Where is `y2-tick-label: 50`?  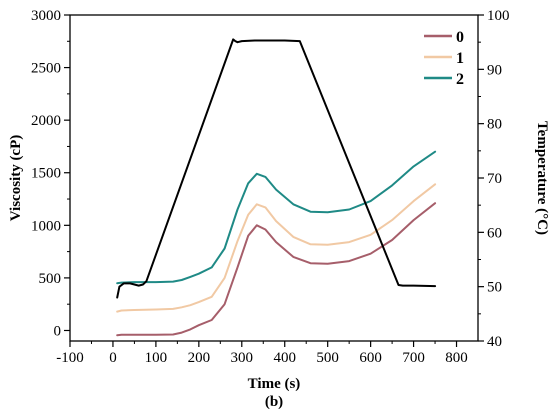 y2-tick-label: 50 is located at coordinates (494, 288).